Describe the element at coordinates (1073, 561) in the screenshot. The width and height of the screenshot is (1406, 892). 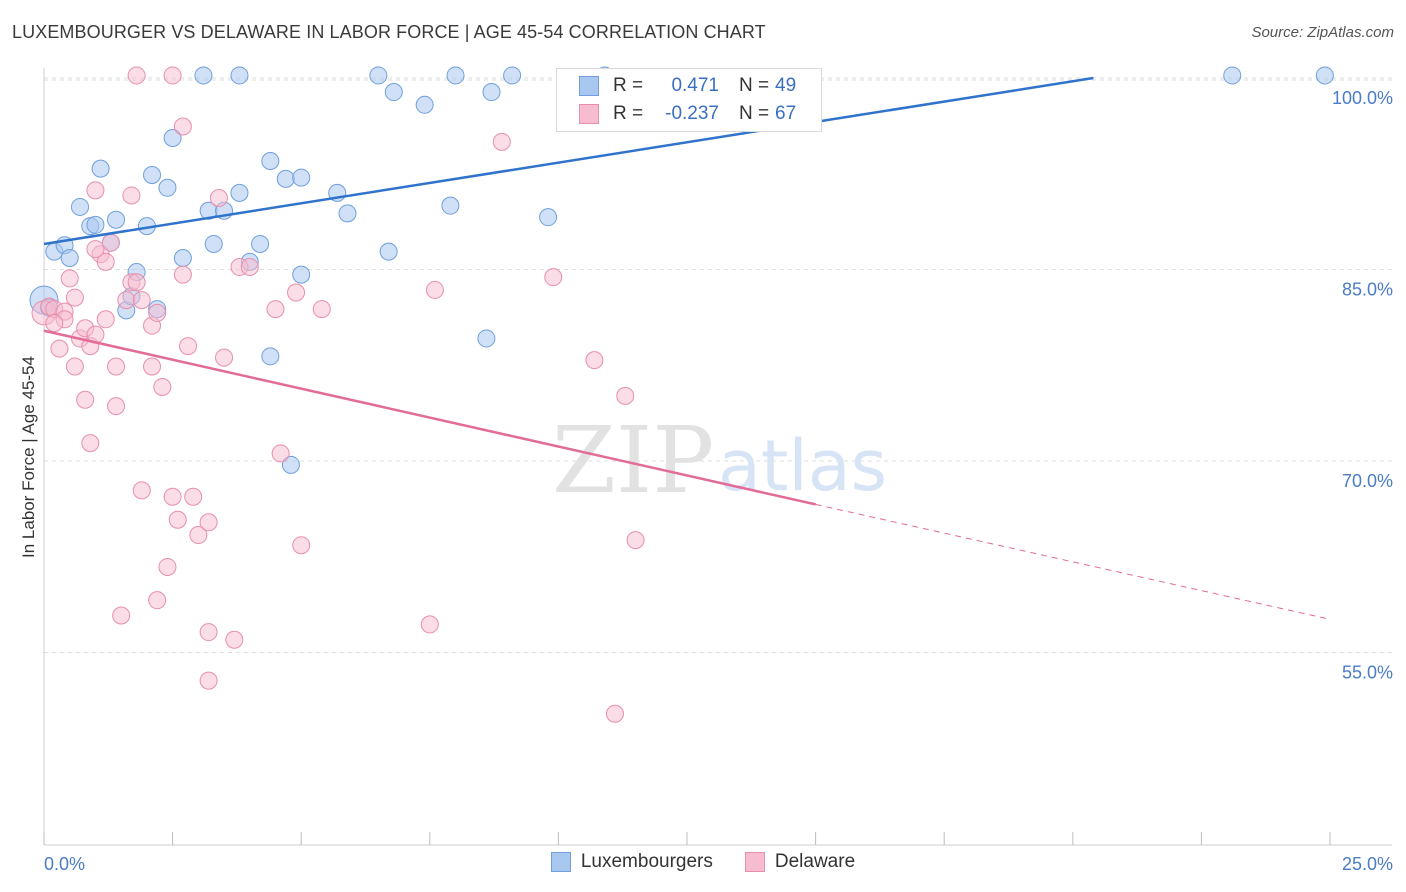
I see `delaware-trend-extension` at that location.